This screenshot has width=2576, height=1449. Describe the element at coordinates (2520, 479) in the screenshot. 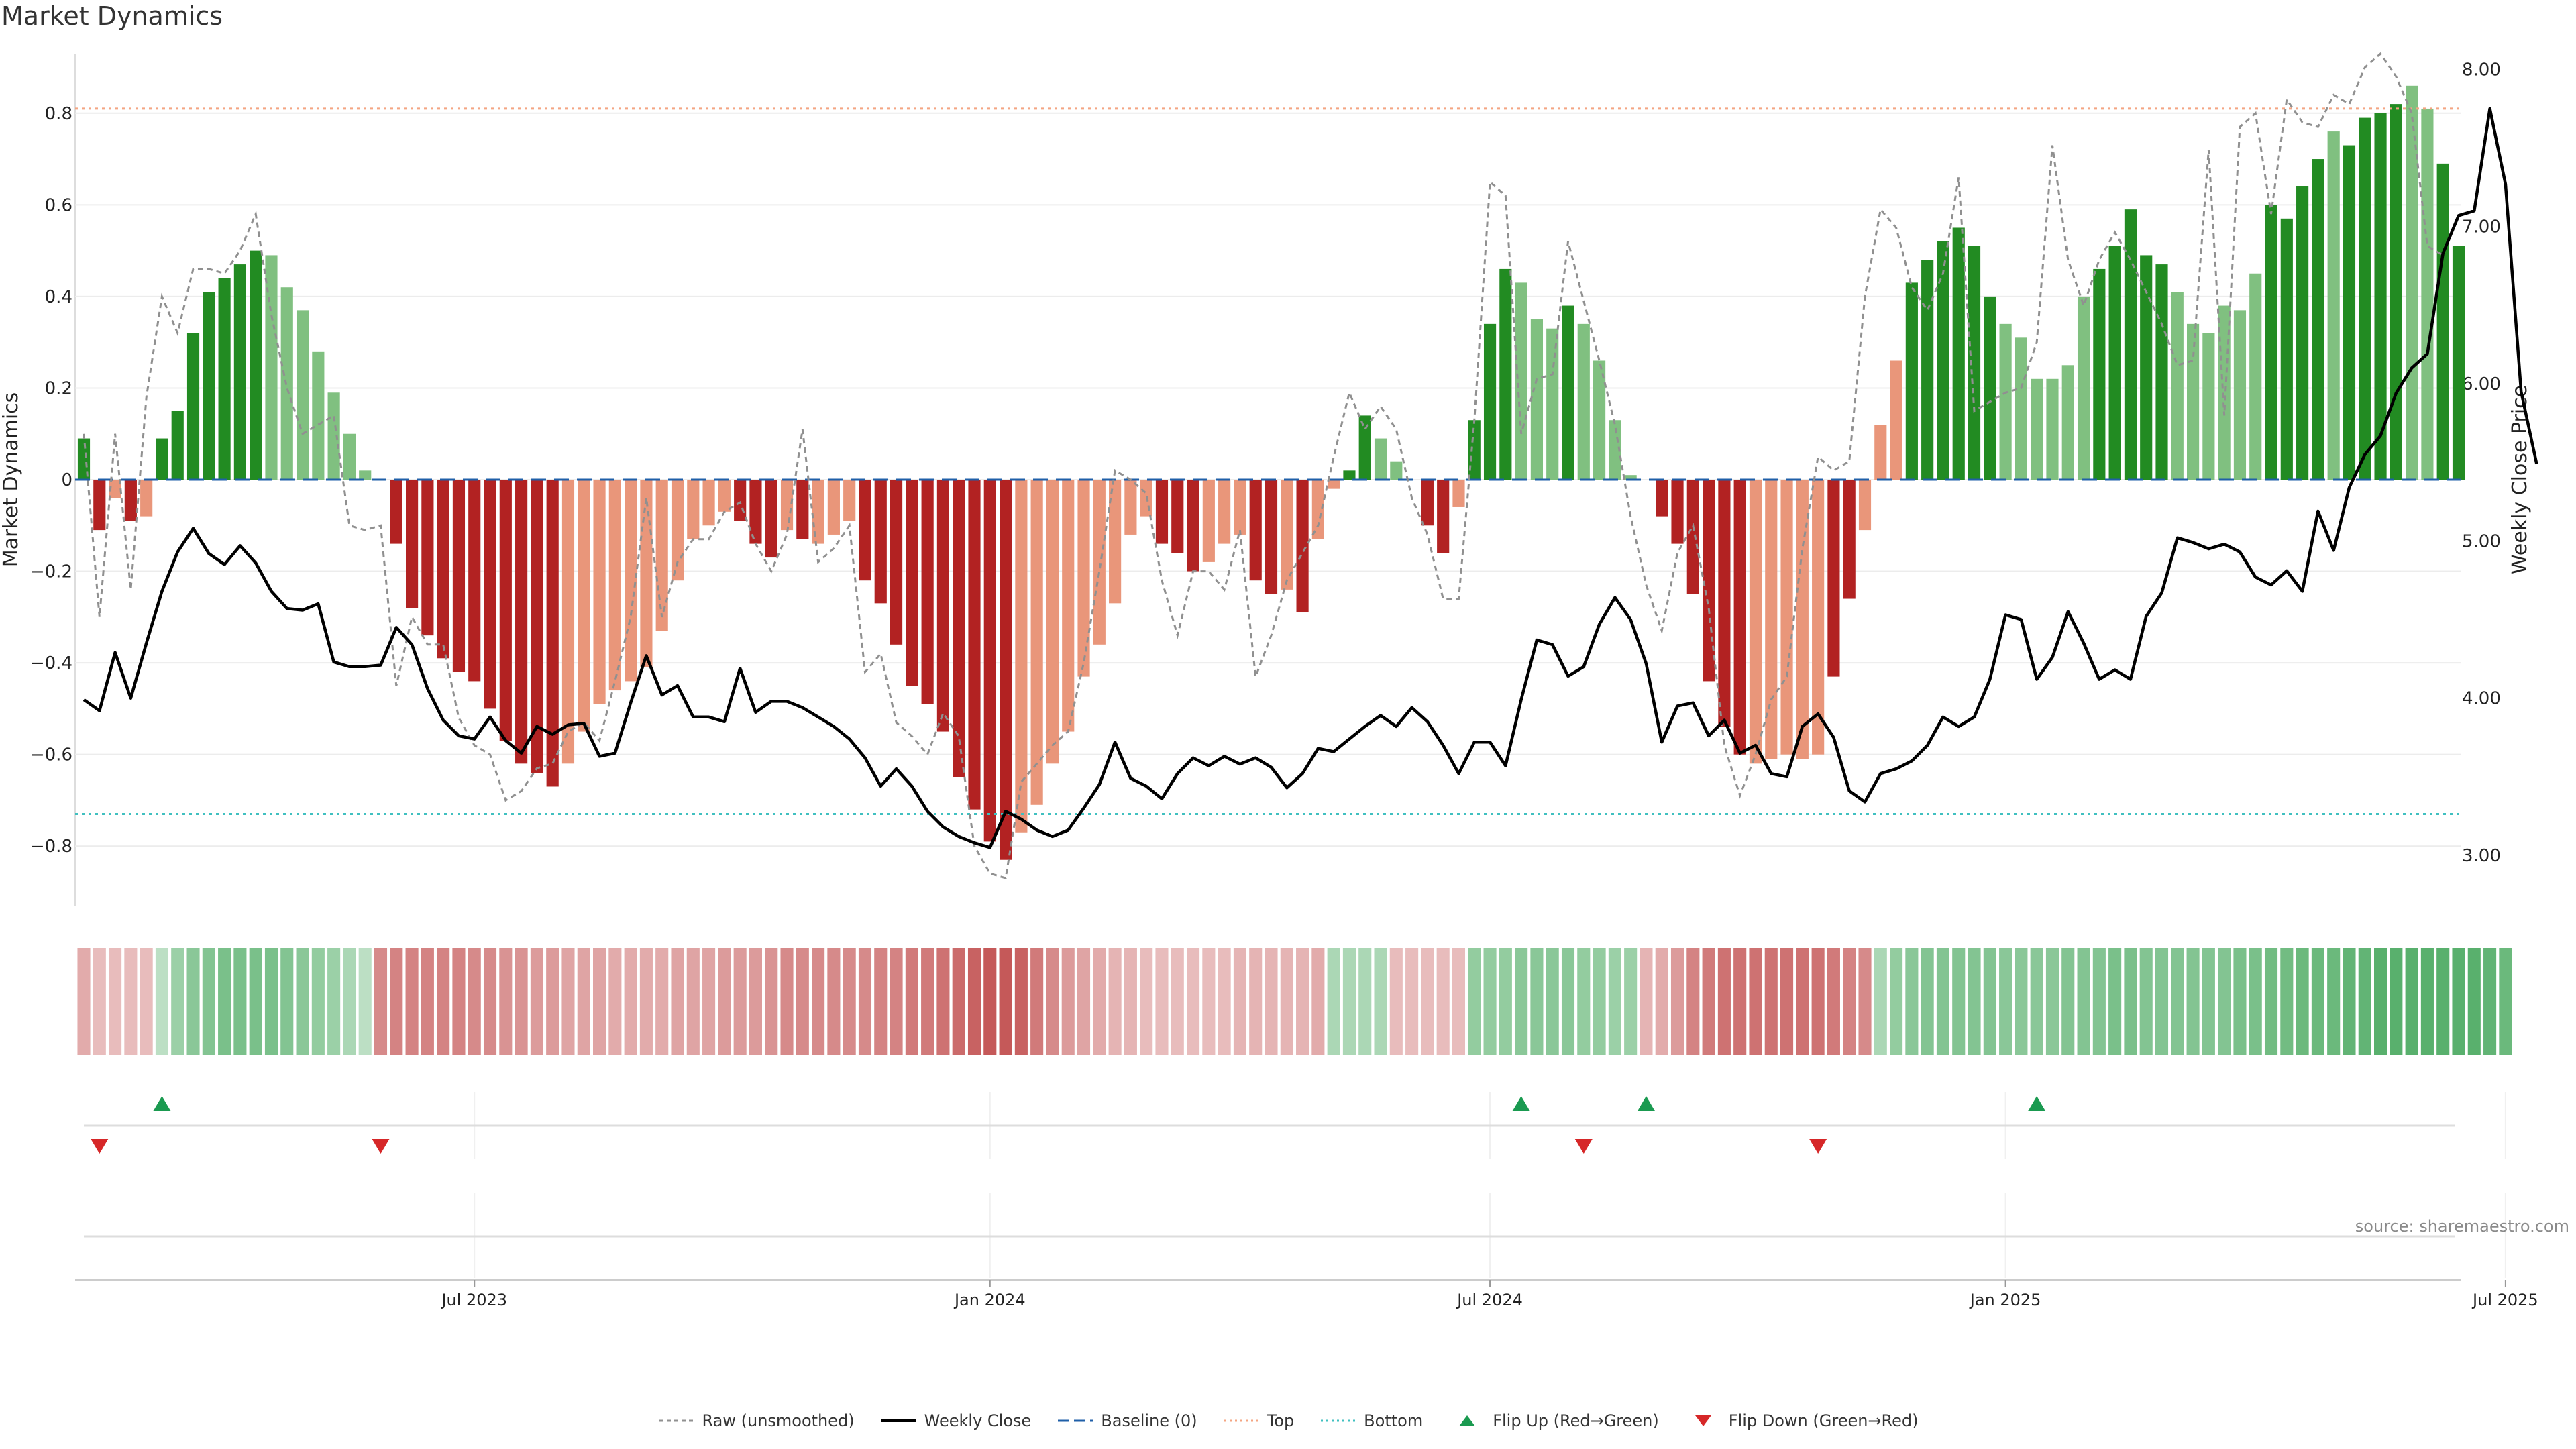

I see `y2-axis-label: Weekly Close Price` at that location.